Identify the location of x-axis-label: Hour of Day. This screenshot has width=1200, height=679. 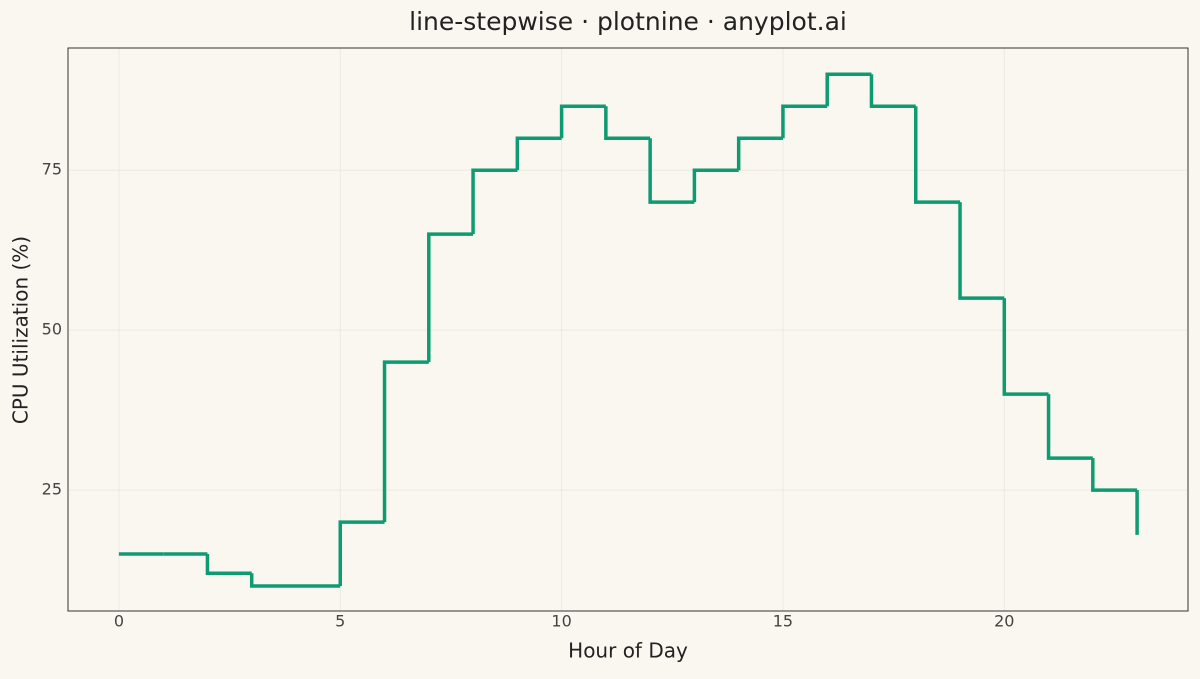
(628, 651).